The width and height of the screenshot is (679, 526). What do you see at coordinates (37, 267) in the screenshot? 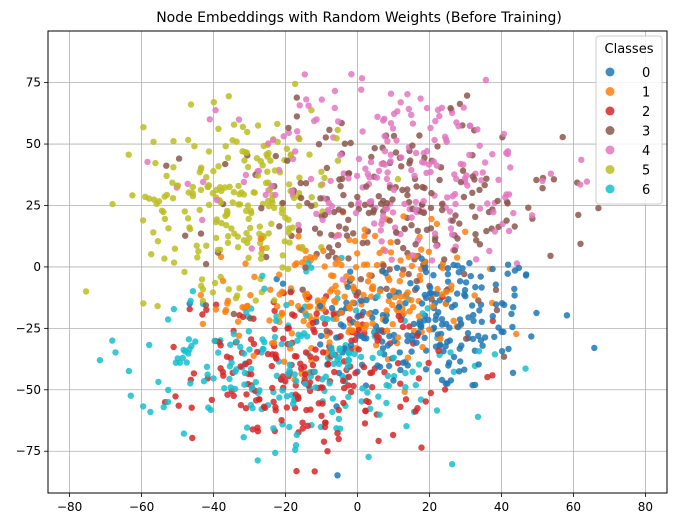
I see `y-tick-label: 0` at bounding box center [37, 267].